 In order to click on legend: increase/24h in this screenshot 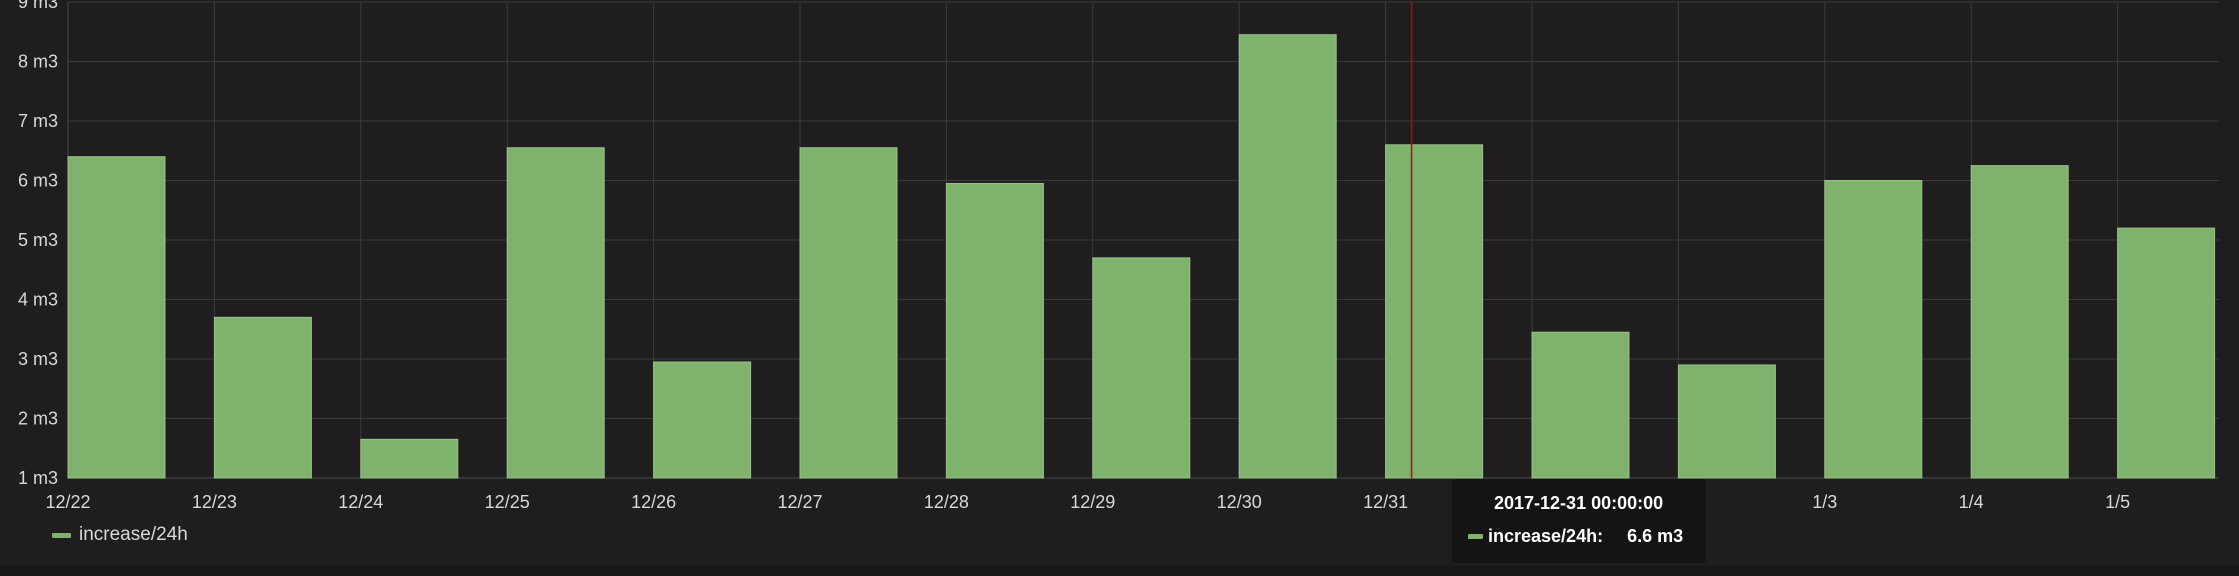, I will do `click(120, 535)`.